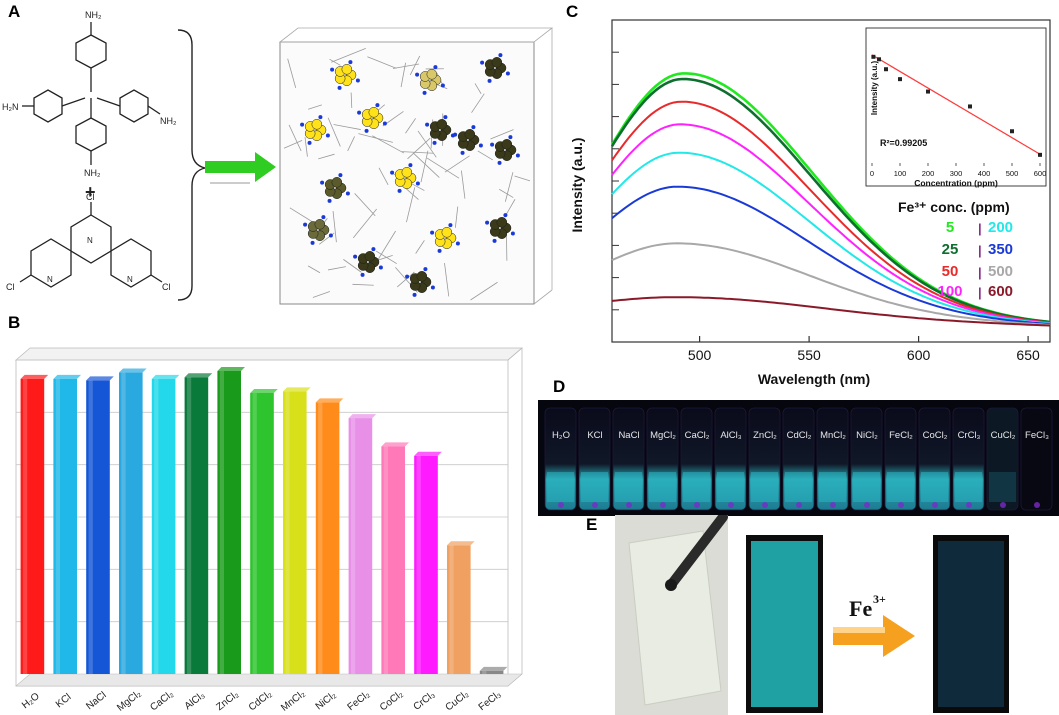 Image resolution: width=1059 pixels, height=715 pixels. What do you see at coordinates (1000, 249) in the screenshot?
I see `legend-entry-350: 350` at bounding box center [1000, 249].